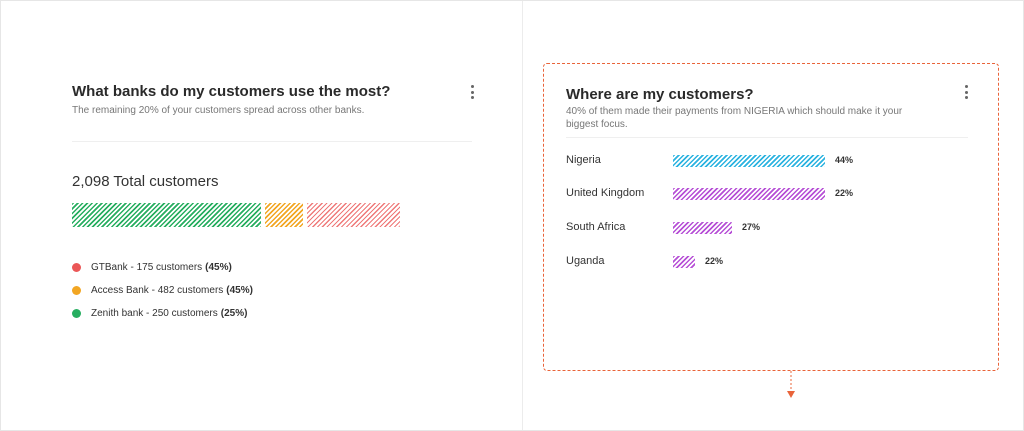  Describe the element at coordinates (154, 313) in the screenshot. I see `legend-text: Zenith bank - 250 customers` at that location.